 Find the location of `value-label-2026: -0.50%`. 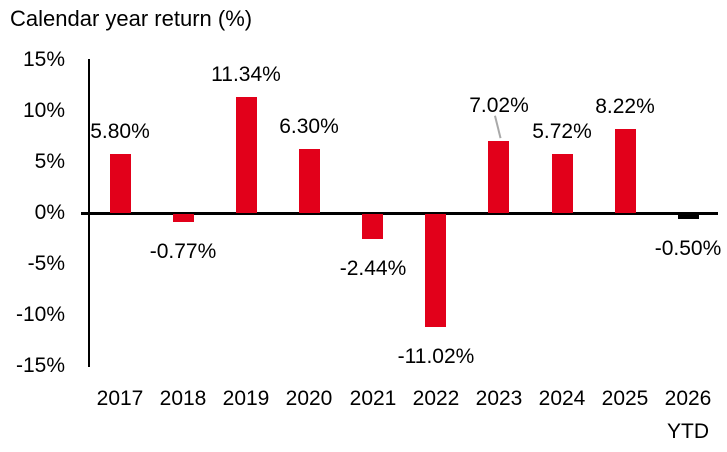

value-label-2026: -0.50% is located at coordinates (688, 248).